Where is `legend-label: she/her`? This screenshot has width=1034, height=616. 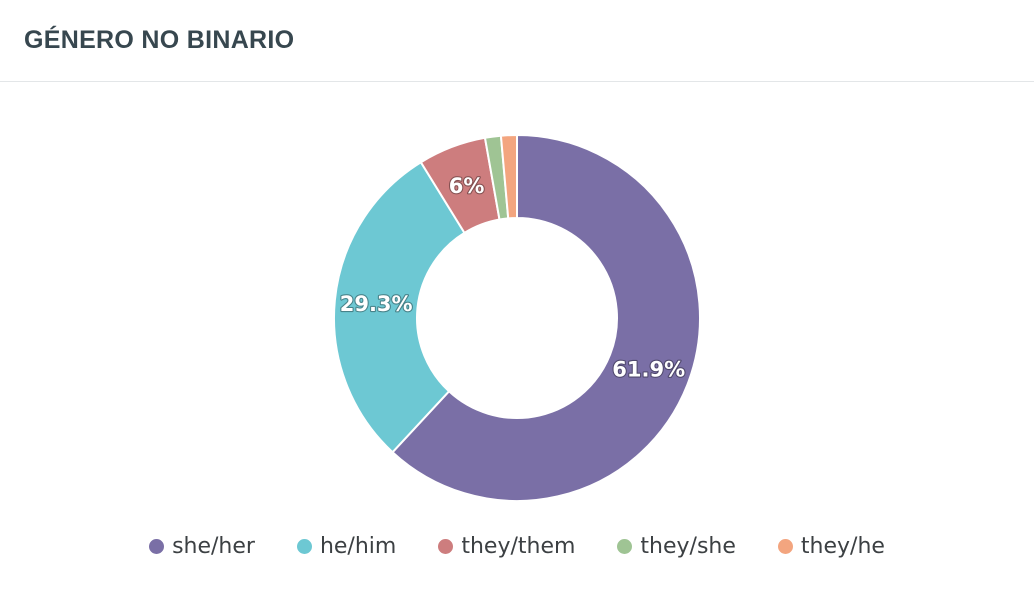
legend-label: she/her is located at coordinates (213, 546).